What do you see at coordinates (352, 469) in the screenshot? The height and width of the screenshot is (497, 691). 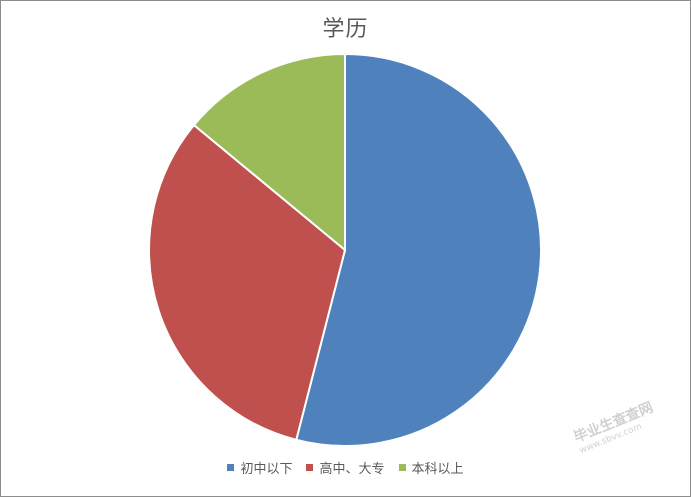 I see `legend-label-1: 高中、大专` at bounding box center [352, 469].